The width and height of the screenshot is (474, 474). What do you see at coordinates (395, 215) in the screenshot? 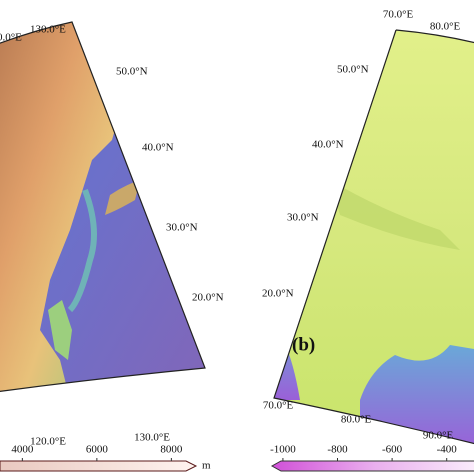
I see `plateau-edge` at bounding box center [395, 215].